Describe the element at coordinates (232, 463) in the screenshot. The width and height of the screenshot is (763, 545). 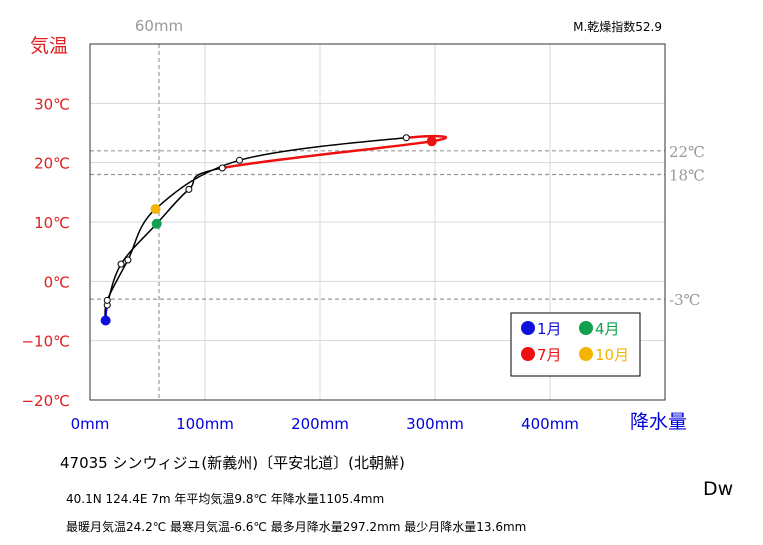
I see `station-title: 47035 シンウィジュ(新義州)〔平安北道〕(北朝鮮)` at that location.